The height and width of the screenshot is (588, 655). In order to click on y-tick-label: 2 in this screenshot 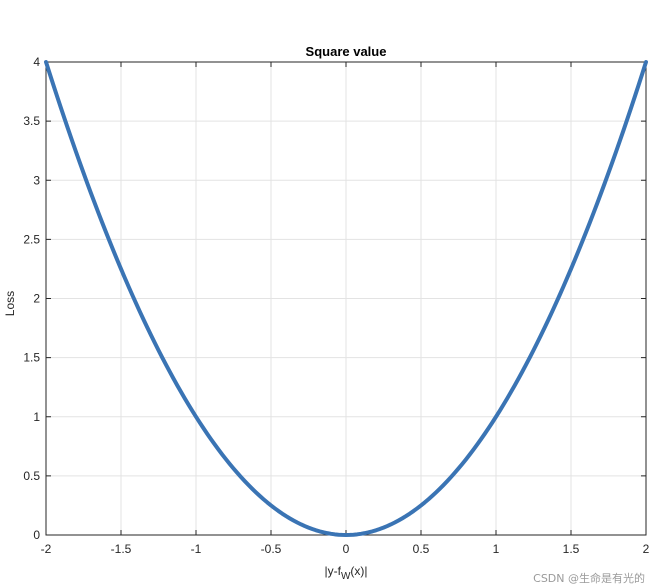, I will do `click(36, 299)`.